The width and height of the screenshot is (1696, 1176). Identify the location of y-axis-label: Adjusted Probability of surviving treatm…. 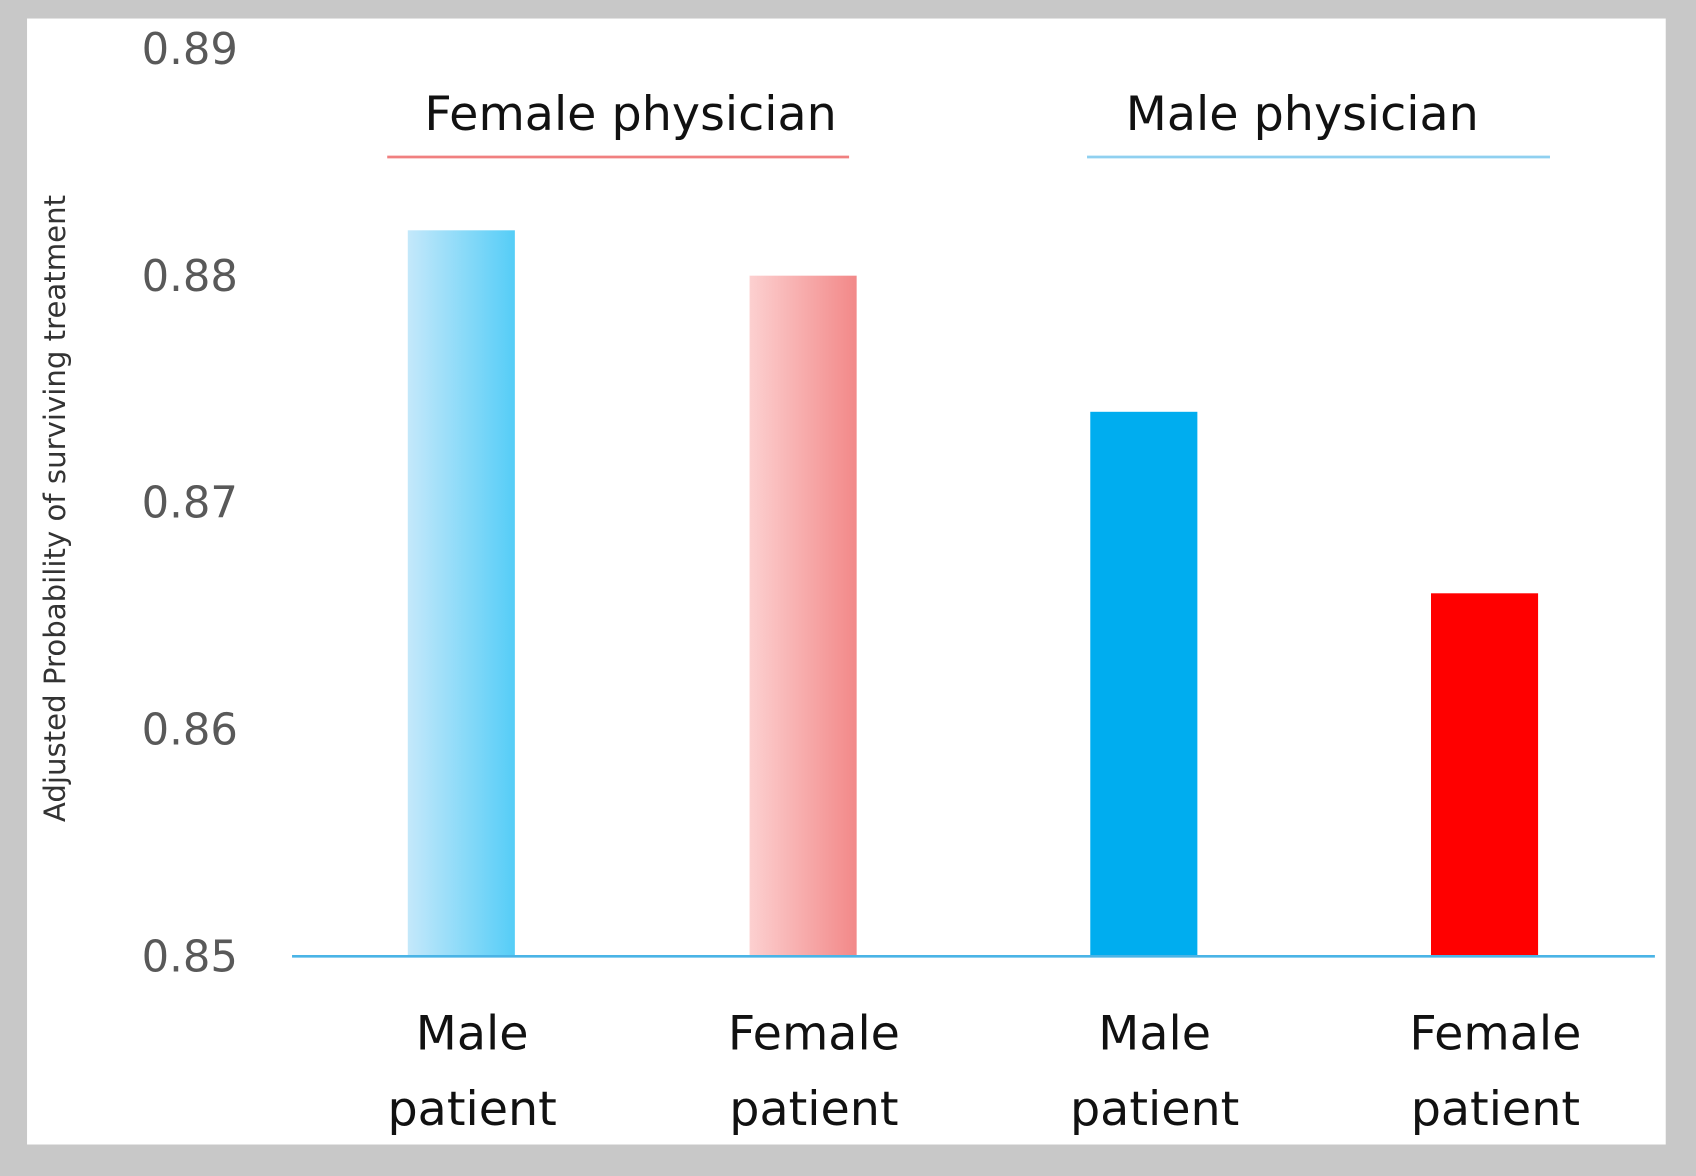
(55, 508).